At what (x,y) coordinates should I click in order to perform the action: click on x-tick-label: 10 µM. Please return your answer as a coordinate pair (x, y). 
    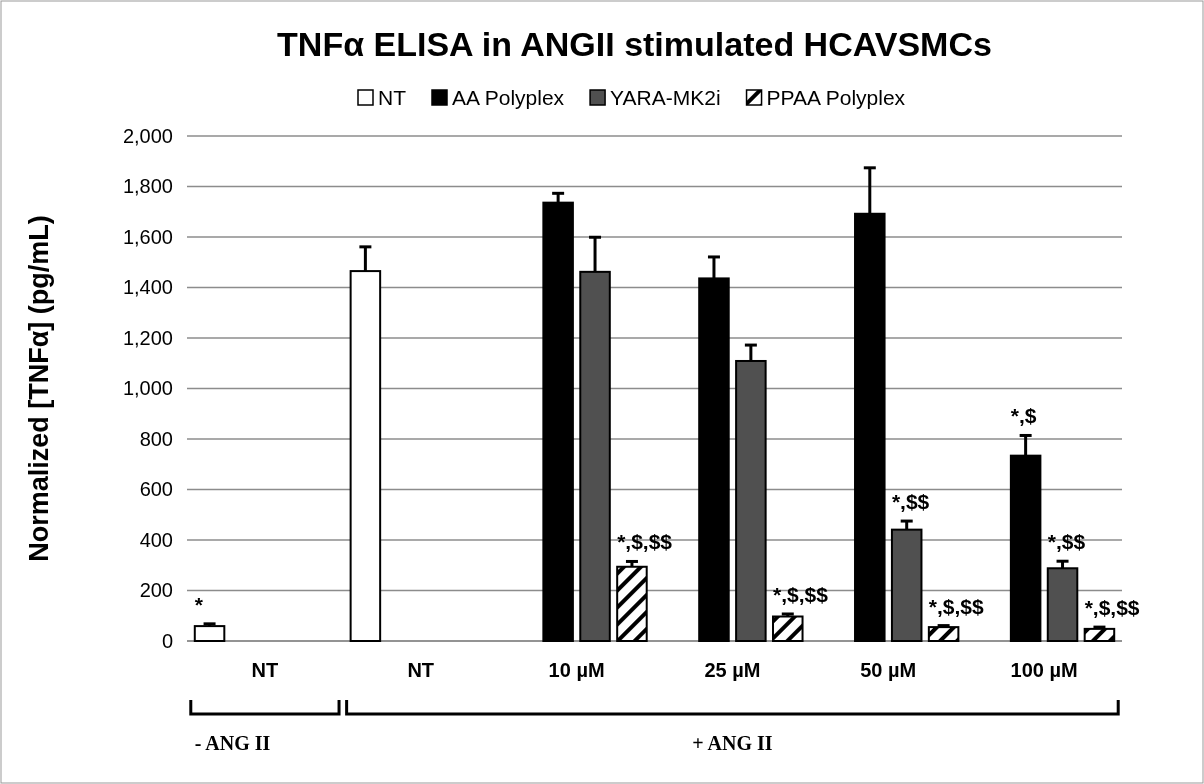
    Looking at the image, I should click on (576, 670).